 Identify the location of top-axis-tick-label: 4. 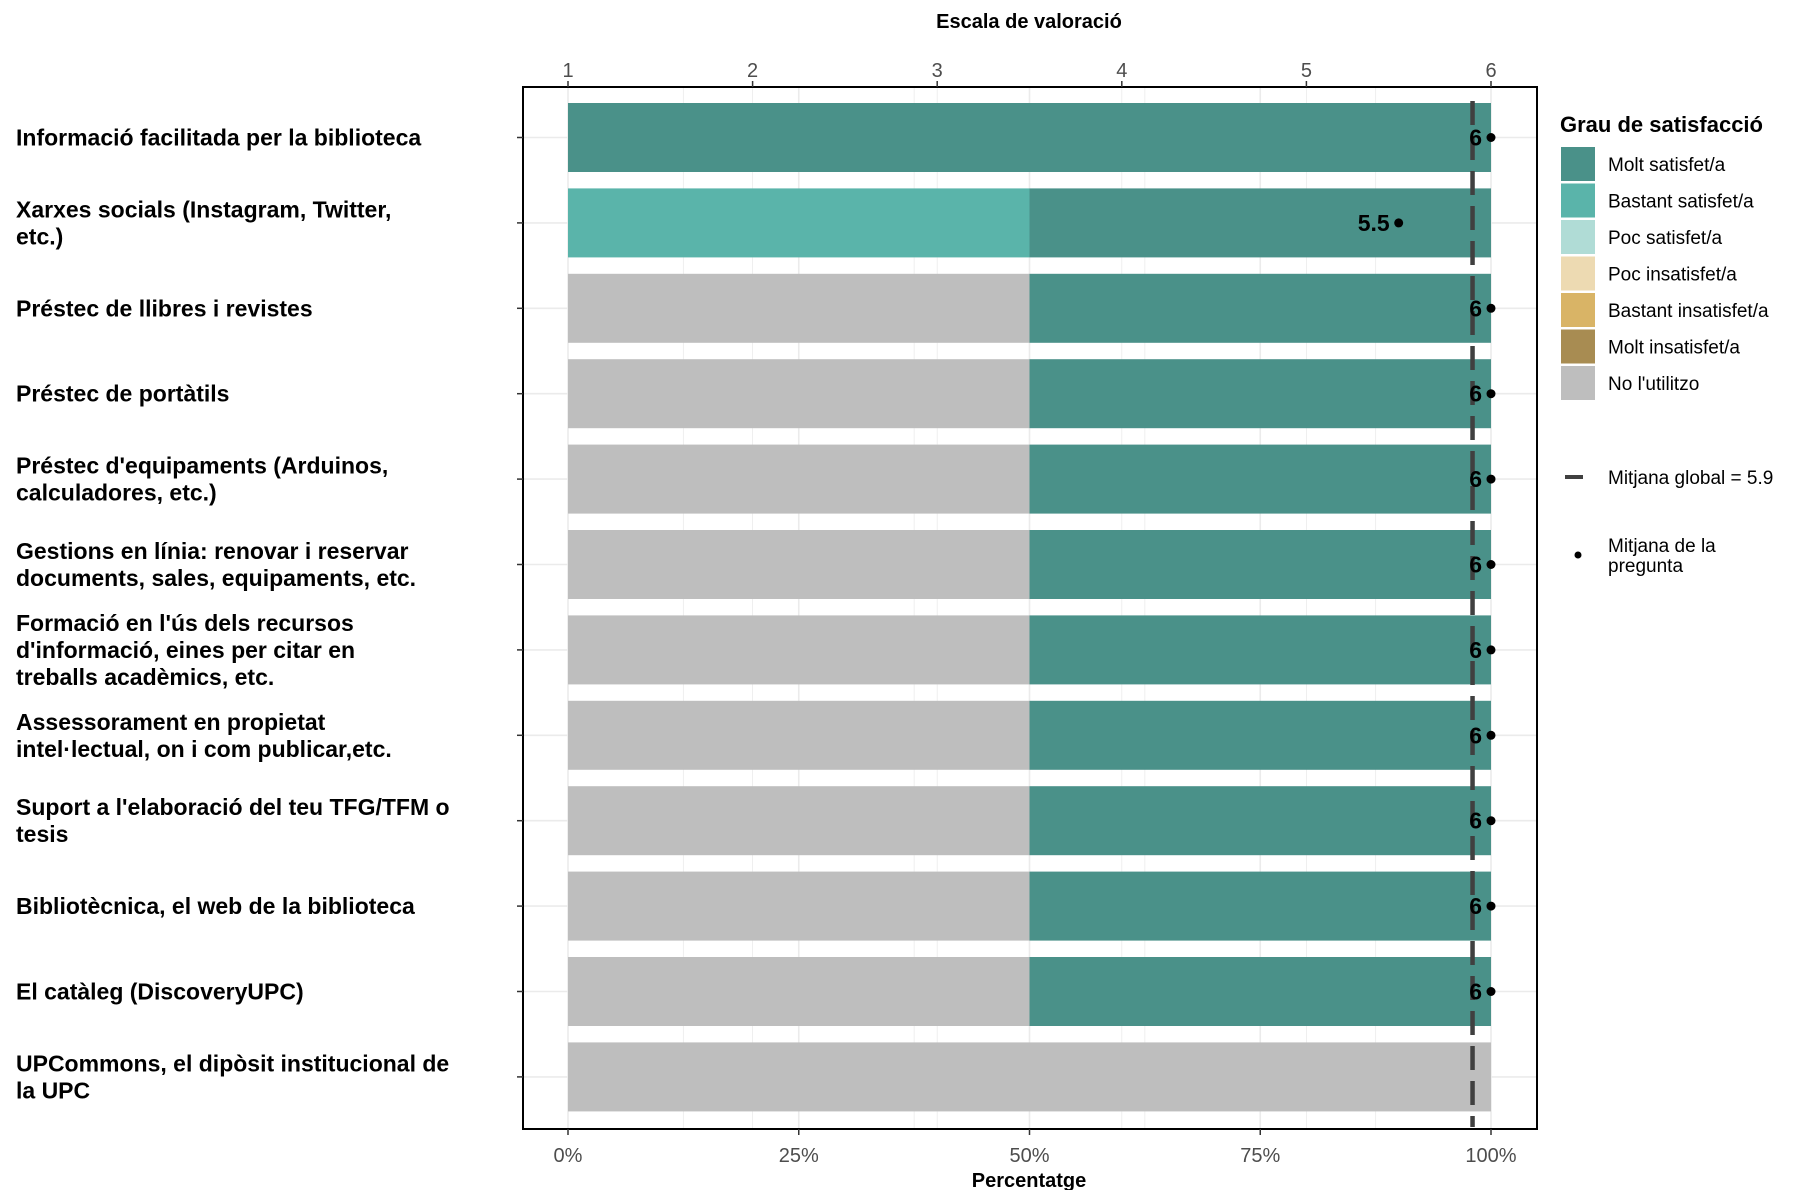
(1121, 71).